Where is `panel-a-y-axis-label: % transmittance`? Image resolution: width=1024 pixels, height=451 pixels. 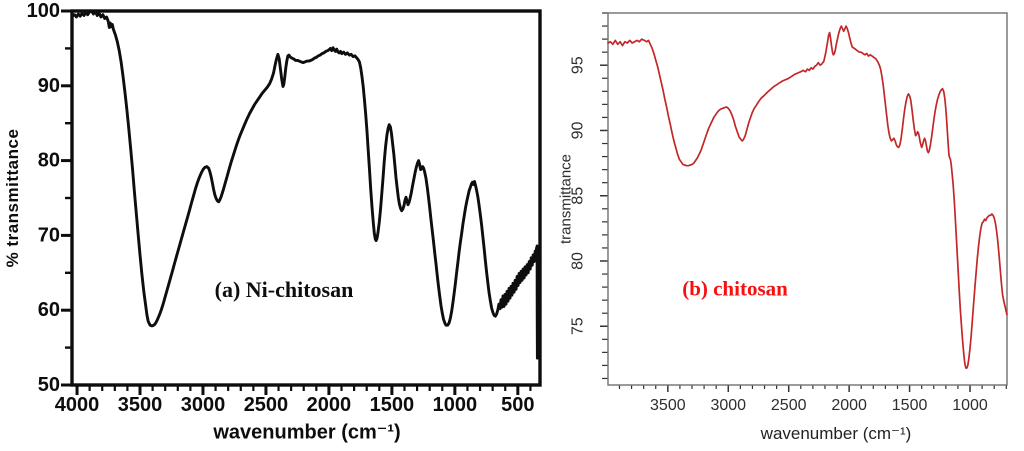 panel-a-y-axis-label: % transmittance is located at coordinates (12, 198).